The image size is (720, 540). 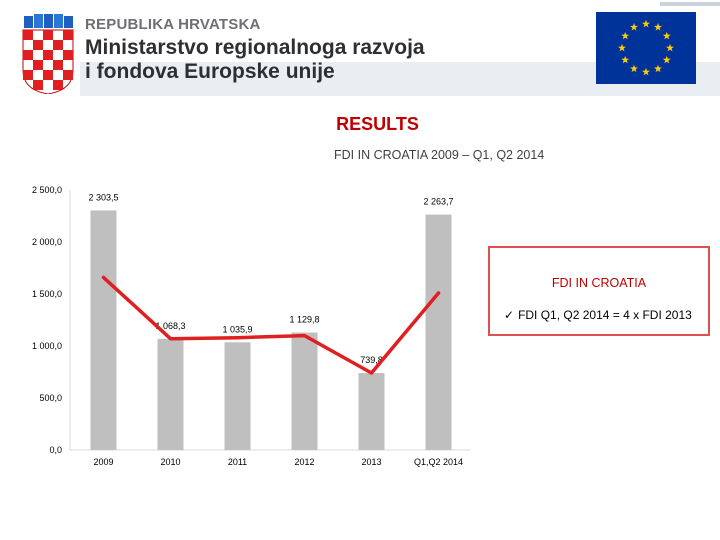 I want to click on x-tick-label: 2009, so click(x=103, y=462).